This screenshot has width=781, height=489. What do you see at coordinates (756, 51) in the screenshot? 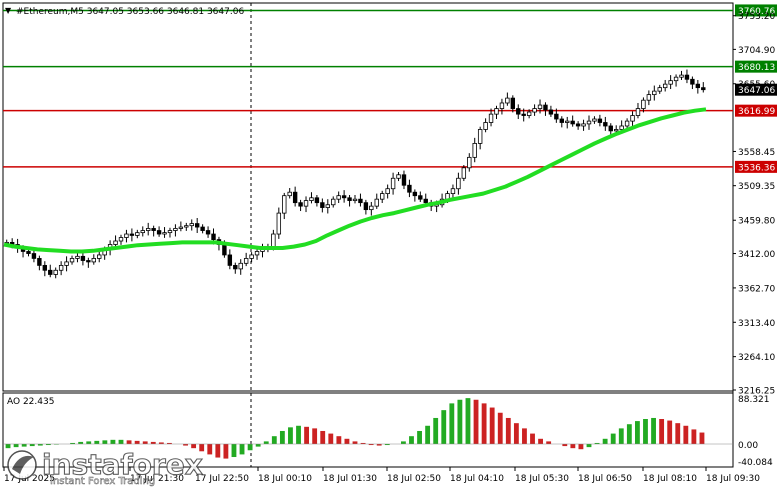
I see `price-tick-label-2: 3704.90` at bounding box center [756, 51].